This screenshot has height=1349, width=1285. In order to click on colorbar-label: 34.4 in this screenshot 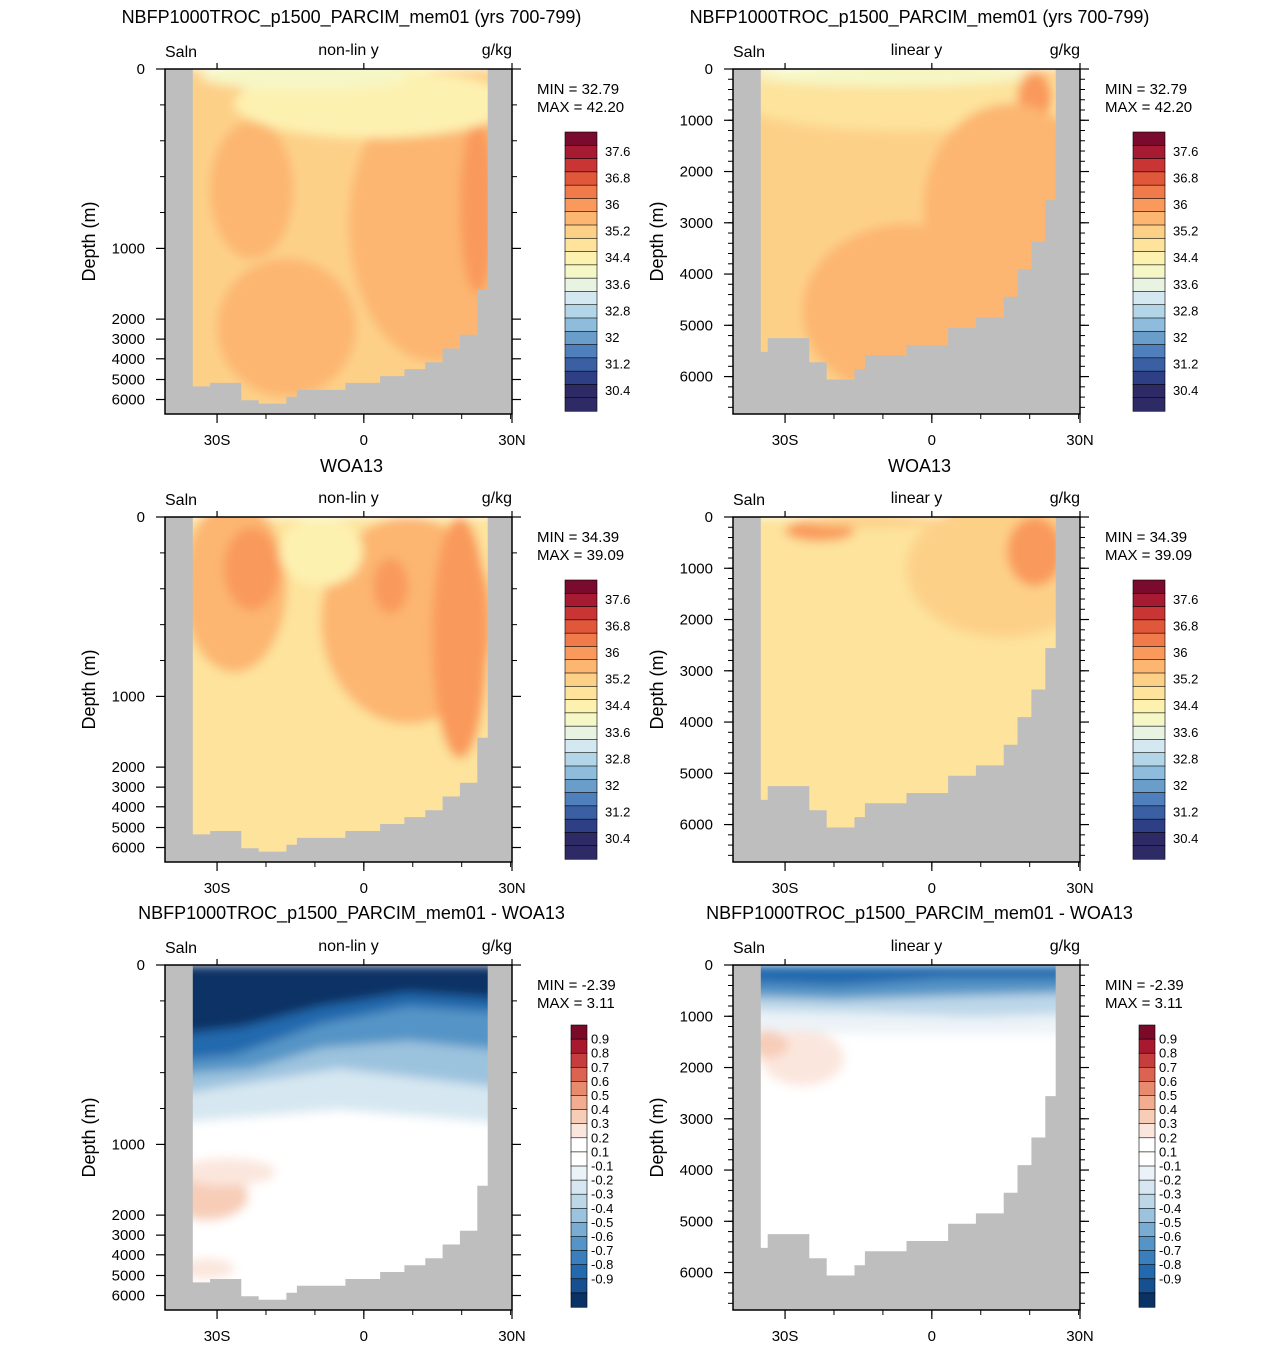, I will do `click(1185, 705)`.